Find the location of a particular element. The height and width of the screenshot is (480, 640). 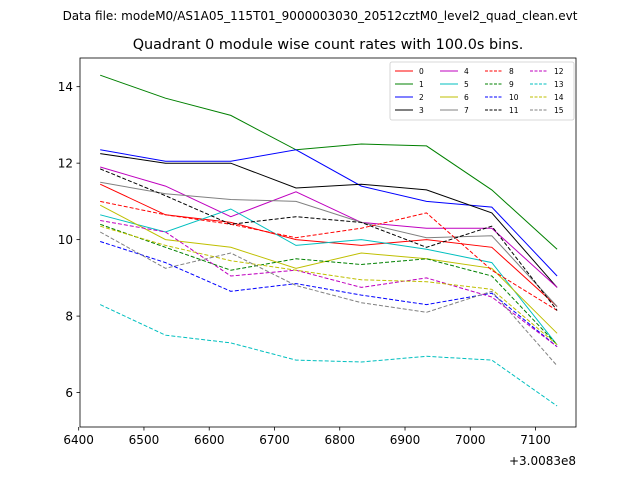

y-axis: 6 8 10 12 14 is located at coordinates (69, 240).